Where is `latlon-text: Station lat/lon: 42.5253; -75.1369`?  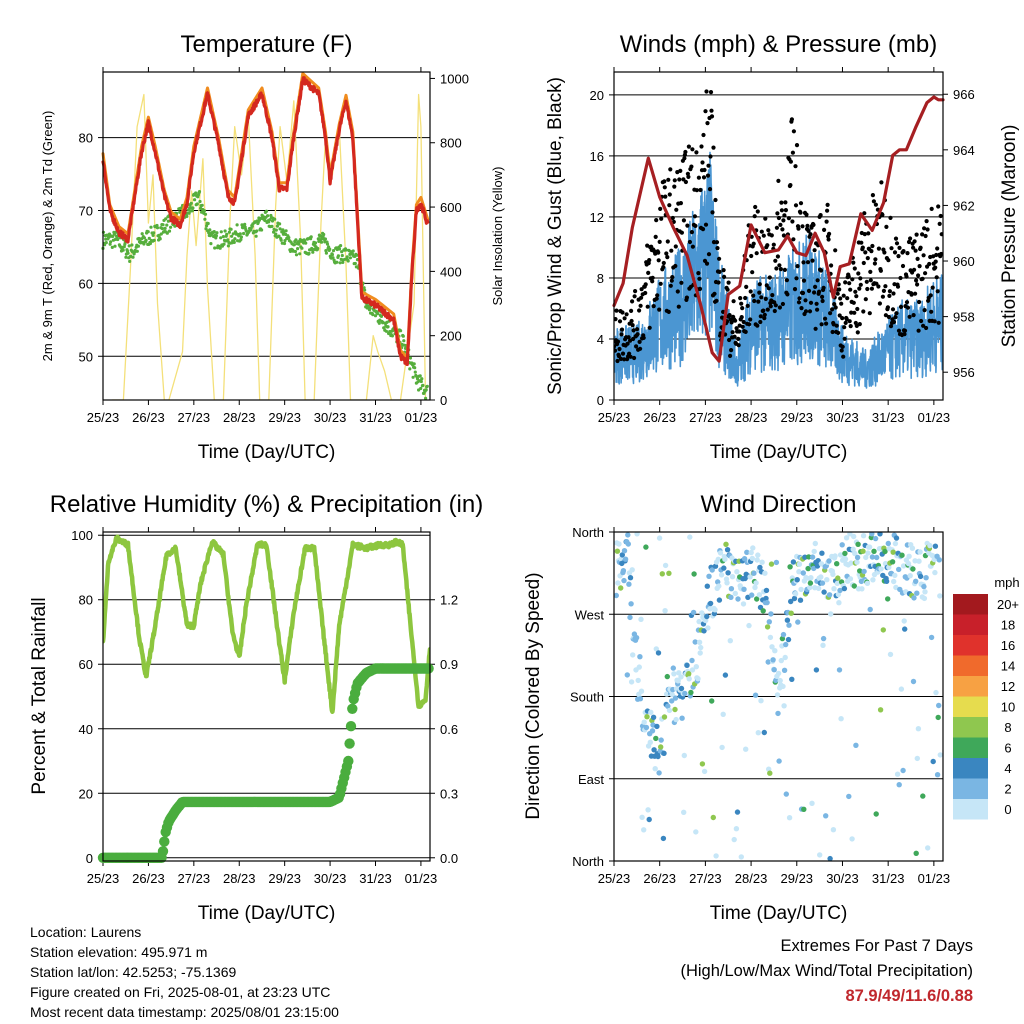 latlon-text: Station lat/lon: 42.5253; -75.1369 is located at coordinates (133, 972).